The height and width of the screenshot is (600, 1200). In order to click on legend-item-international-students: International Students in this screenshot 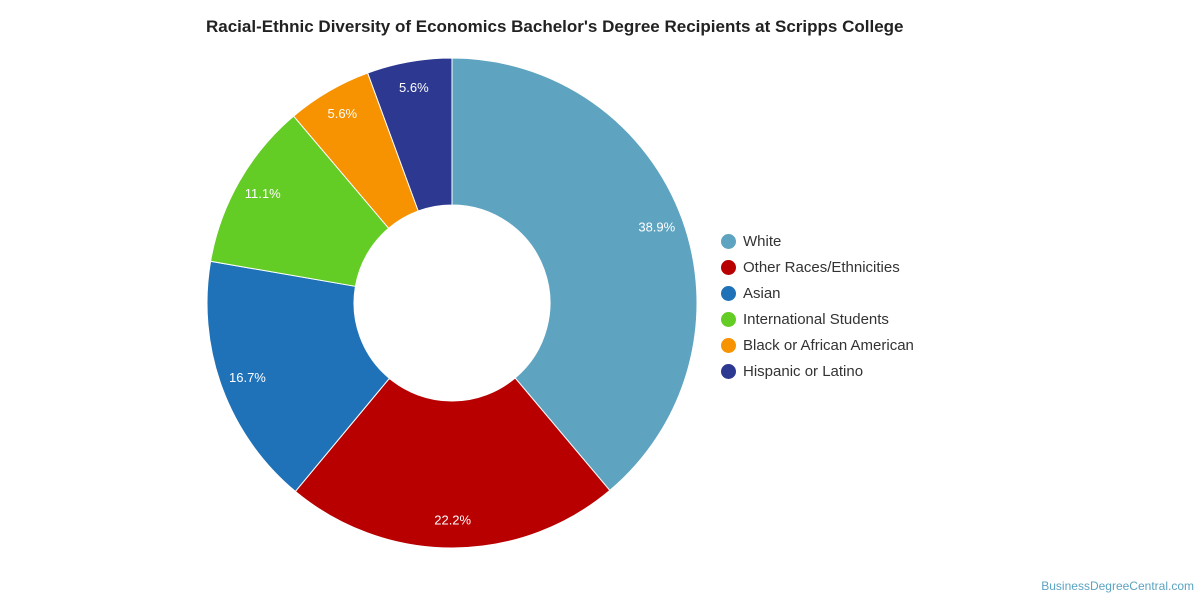, I will do `click(817, 319)`.